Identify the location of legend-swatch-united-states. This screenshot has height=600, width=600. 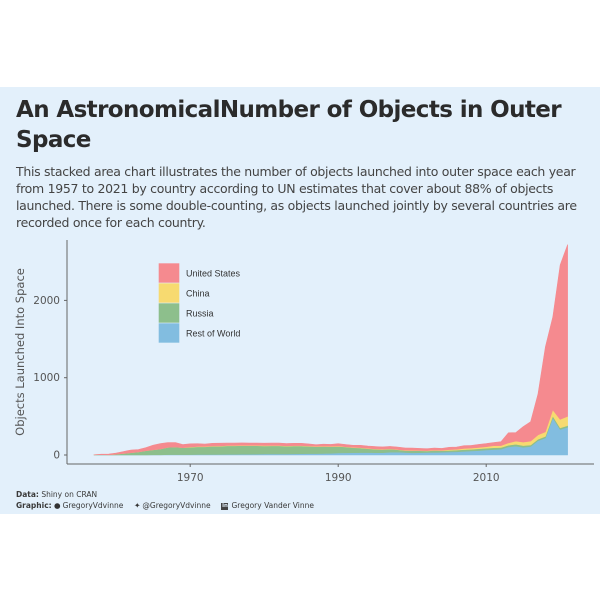
(169, 273).